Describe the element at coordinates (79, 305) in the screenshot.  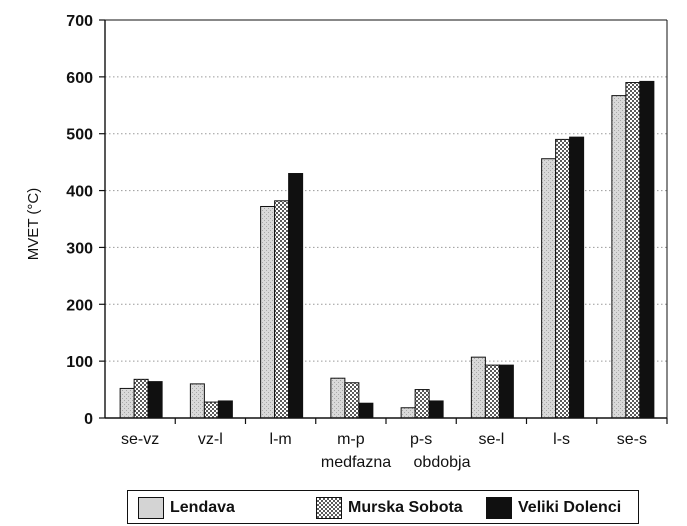
I see `y-tick-label-200: 200` at that location.